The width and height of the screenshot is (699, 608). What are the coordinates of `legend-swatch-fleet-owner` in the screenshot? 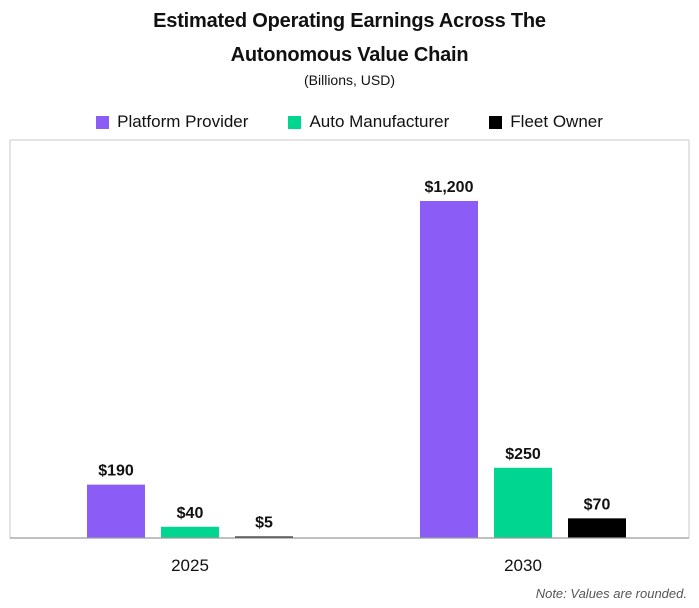 It's located at (496, 122).